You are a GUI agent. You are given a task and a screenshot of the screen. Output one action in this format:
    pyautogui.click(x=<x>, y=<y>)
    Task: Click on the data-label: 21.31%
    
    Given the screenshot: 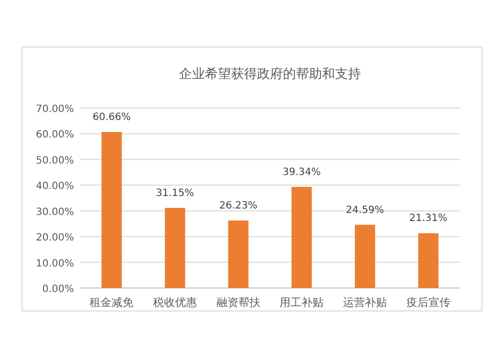 What is the action you would take?
    pyautogui.click(x=428, y=218)
    